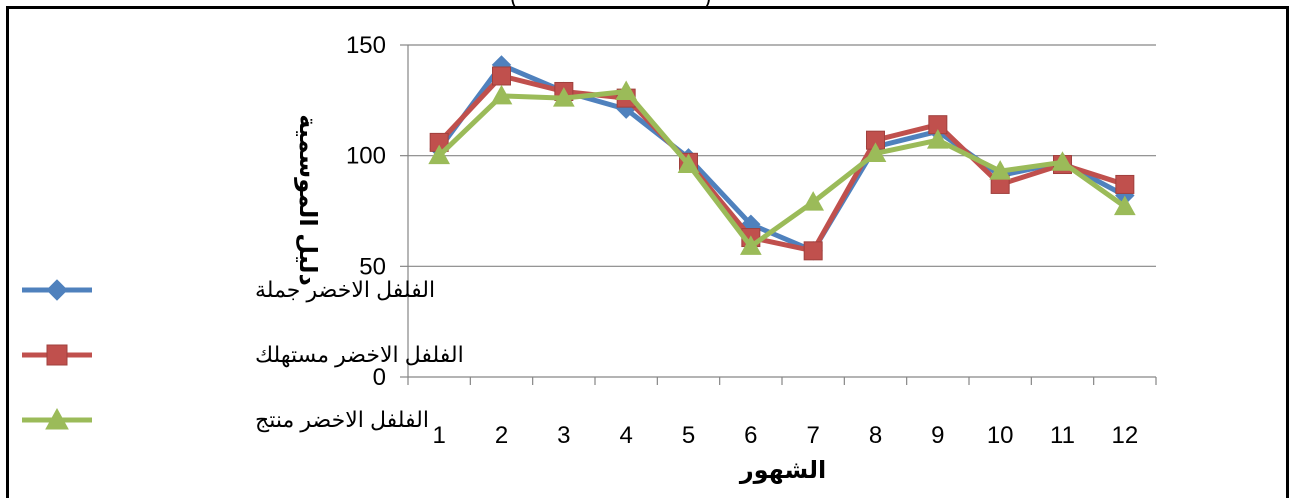 This screenshot has height=500, width=1297. Describe the element at coordinates (707, 4) in the screenshot. I see `top-bracket-right: )` at that location.